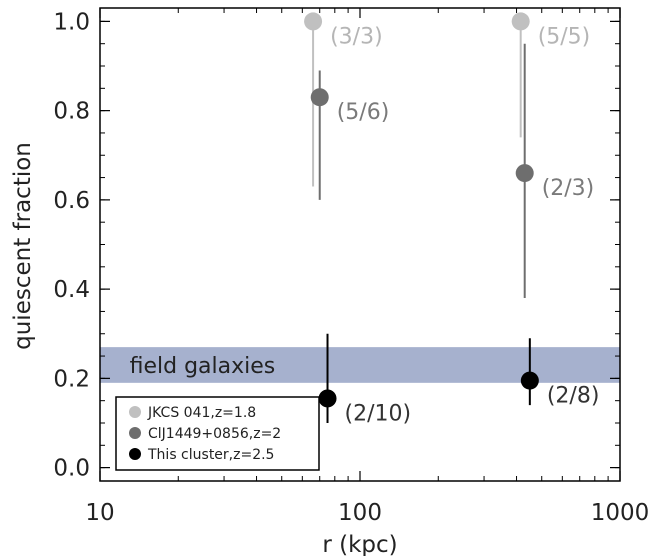 This screenshot has width=653, height=556. I want to click on point-label-series-0-point-1: (5/5), so click(564, 36).